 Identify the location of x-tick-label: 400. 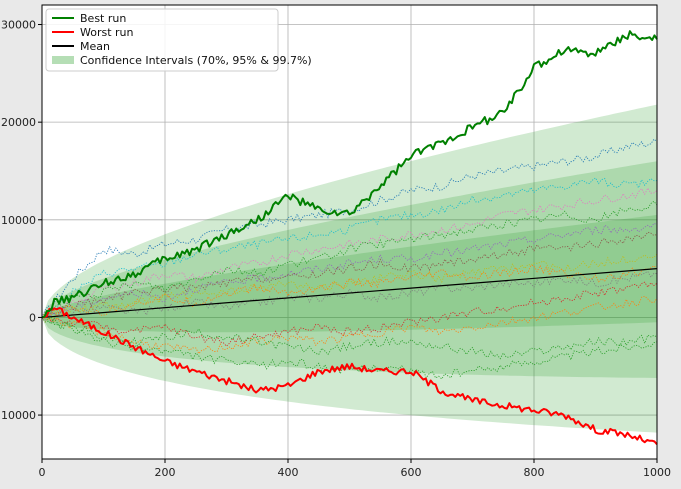
(288, 472).